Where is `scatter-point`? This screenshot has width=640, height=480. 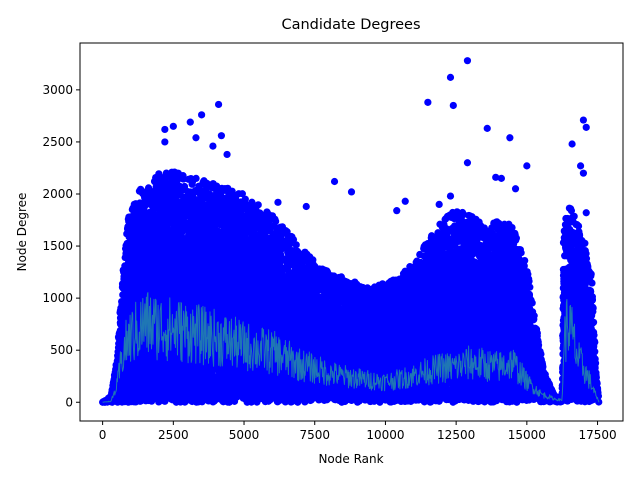 scatter-point is located at coordinates (196, 178).